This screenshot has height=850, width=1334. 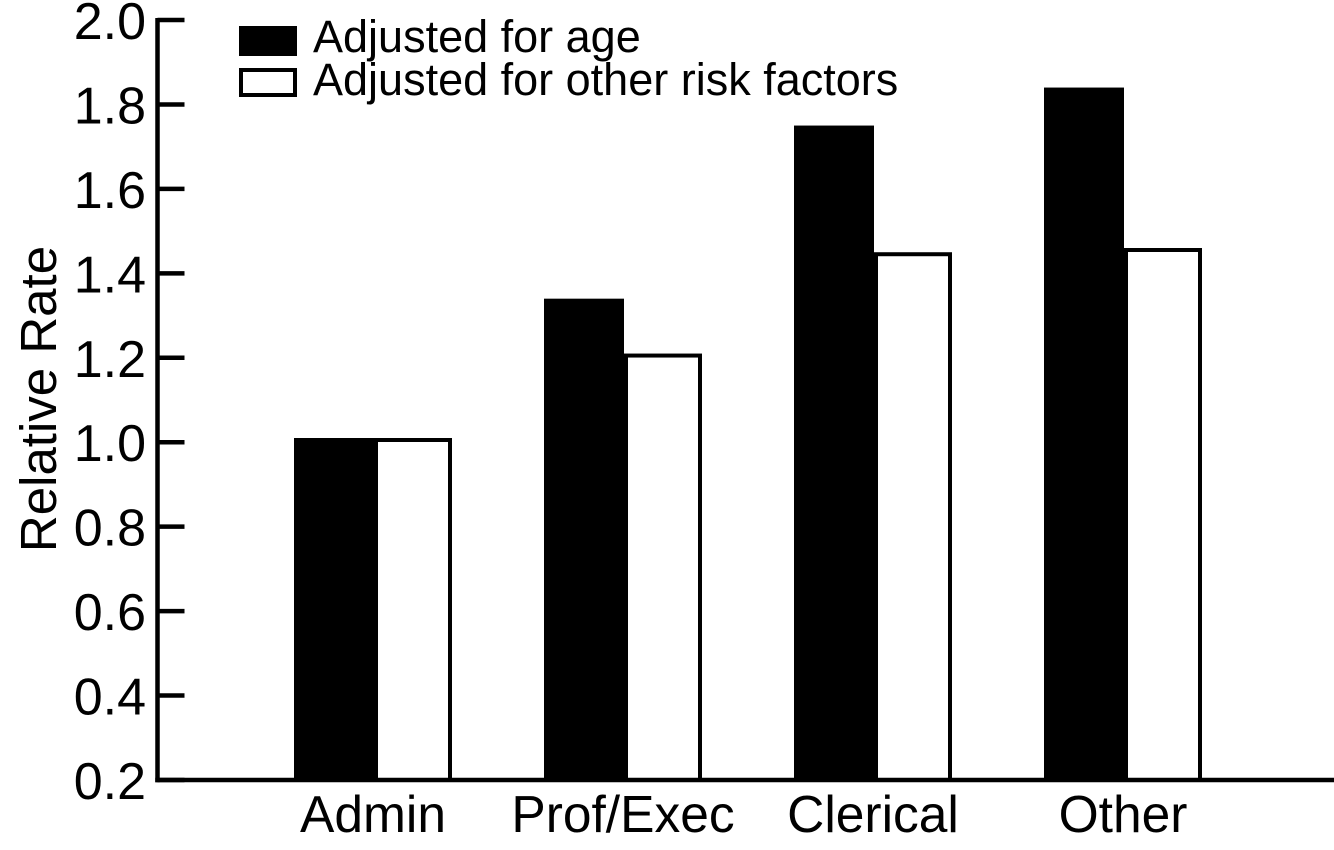 What do you see at coordinates (477, 36) in the screenshot?
I see `legend-label-adjusted-for-age: Adjusted for age` at bounding box center [477, 36].